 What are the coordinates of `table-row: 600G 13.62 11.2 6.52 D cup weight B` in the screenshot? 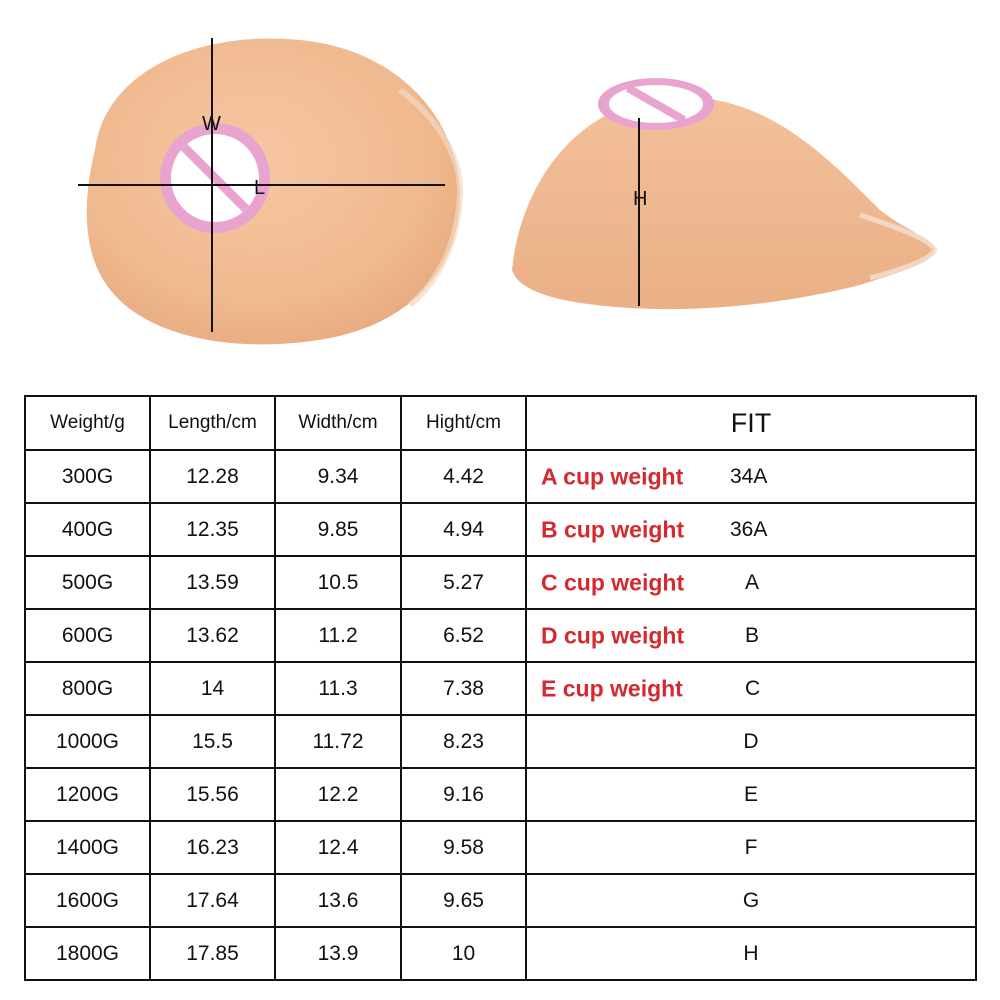 It's located at (500, 635).